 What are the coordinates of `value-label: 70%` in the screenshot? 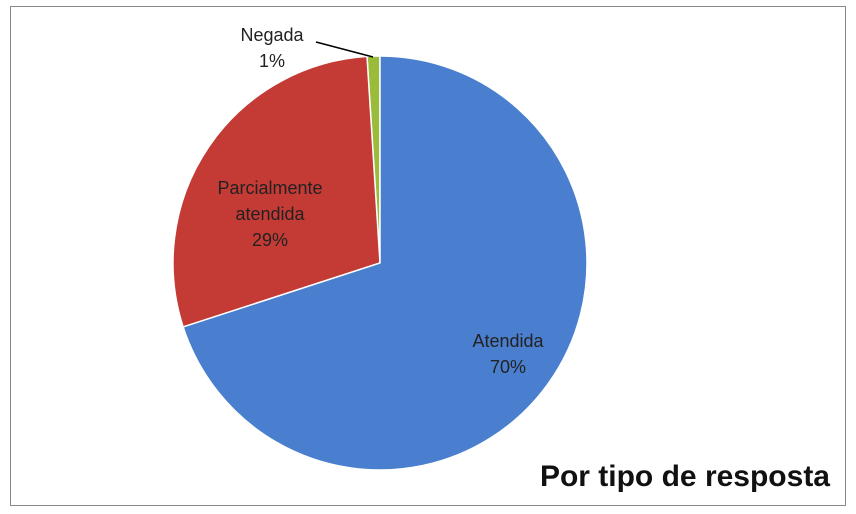 It's located at (508, 367).